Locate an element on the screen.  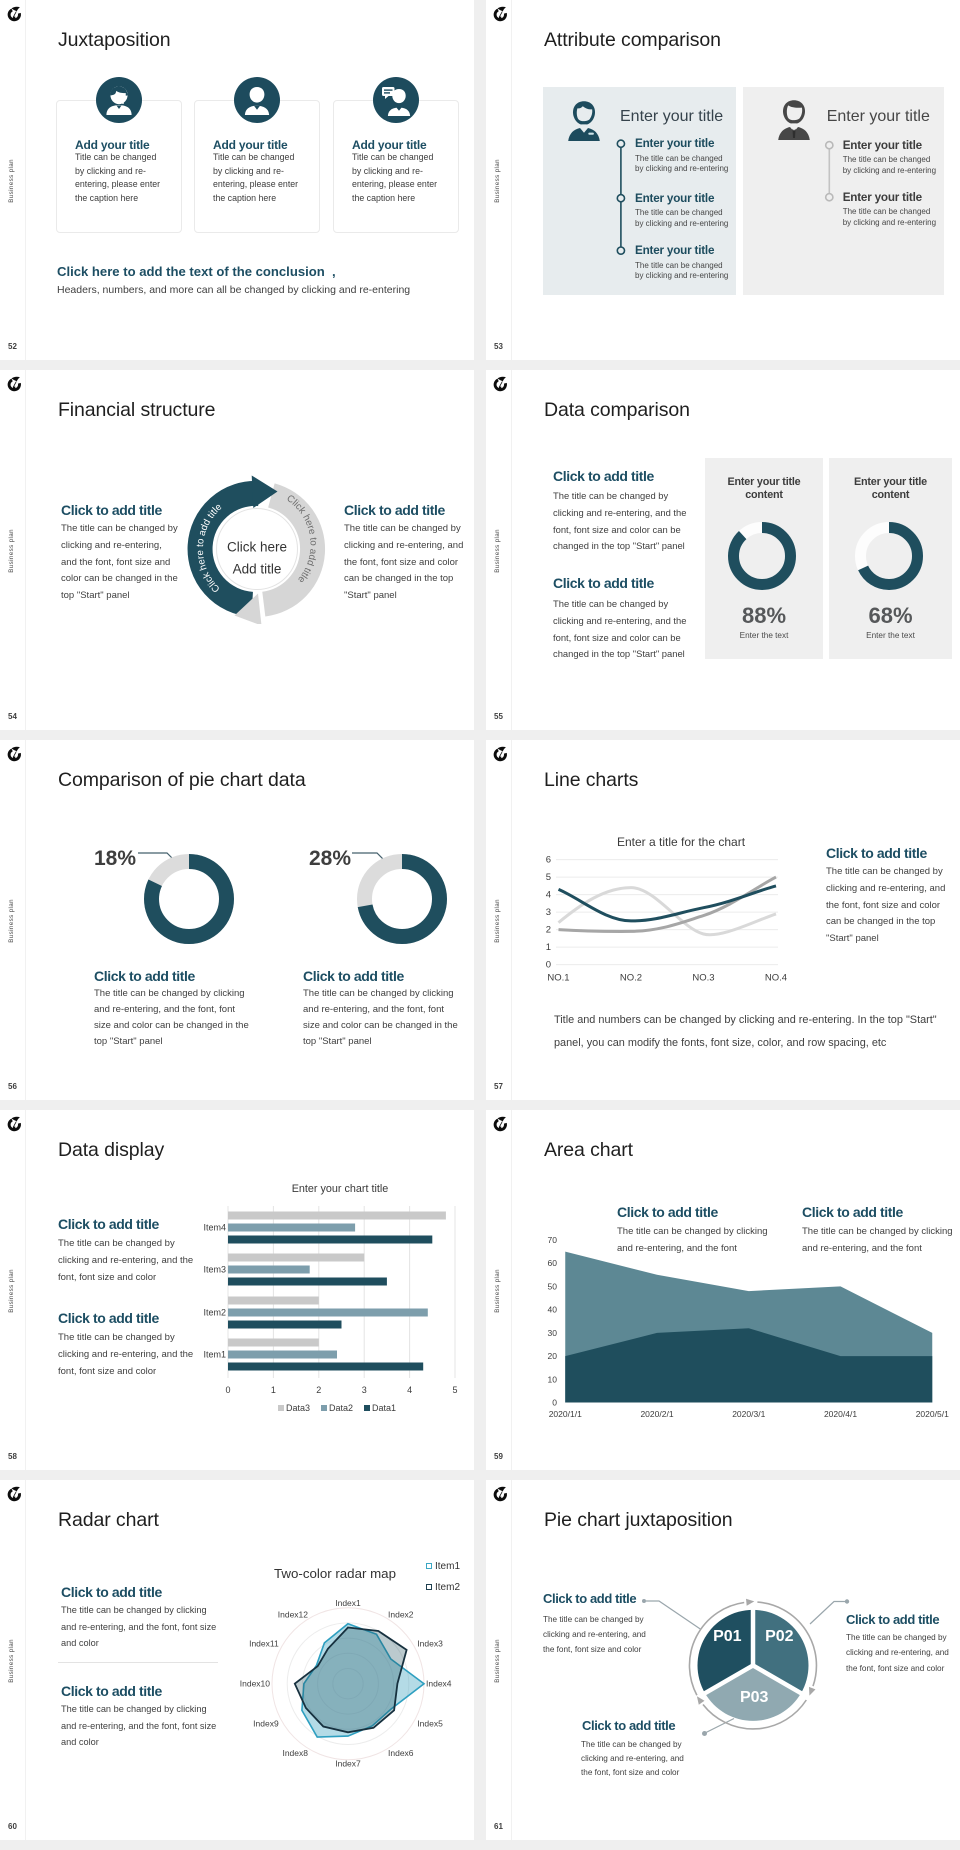
svg-text: NO.3 is located at coordinates (703, 978).